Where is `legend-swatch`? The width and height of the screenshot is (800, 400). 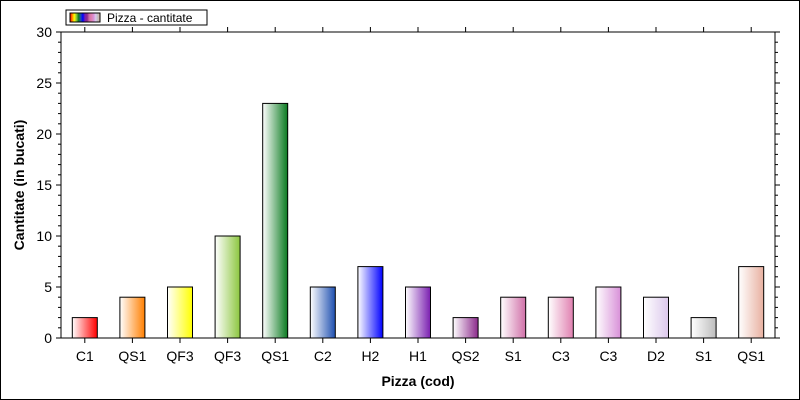 legend-swatch is located at coordinates (85, 17).